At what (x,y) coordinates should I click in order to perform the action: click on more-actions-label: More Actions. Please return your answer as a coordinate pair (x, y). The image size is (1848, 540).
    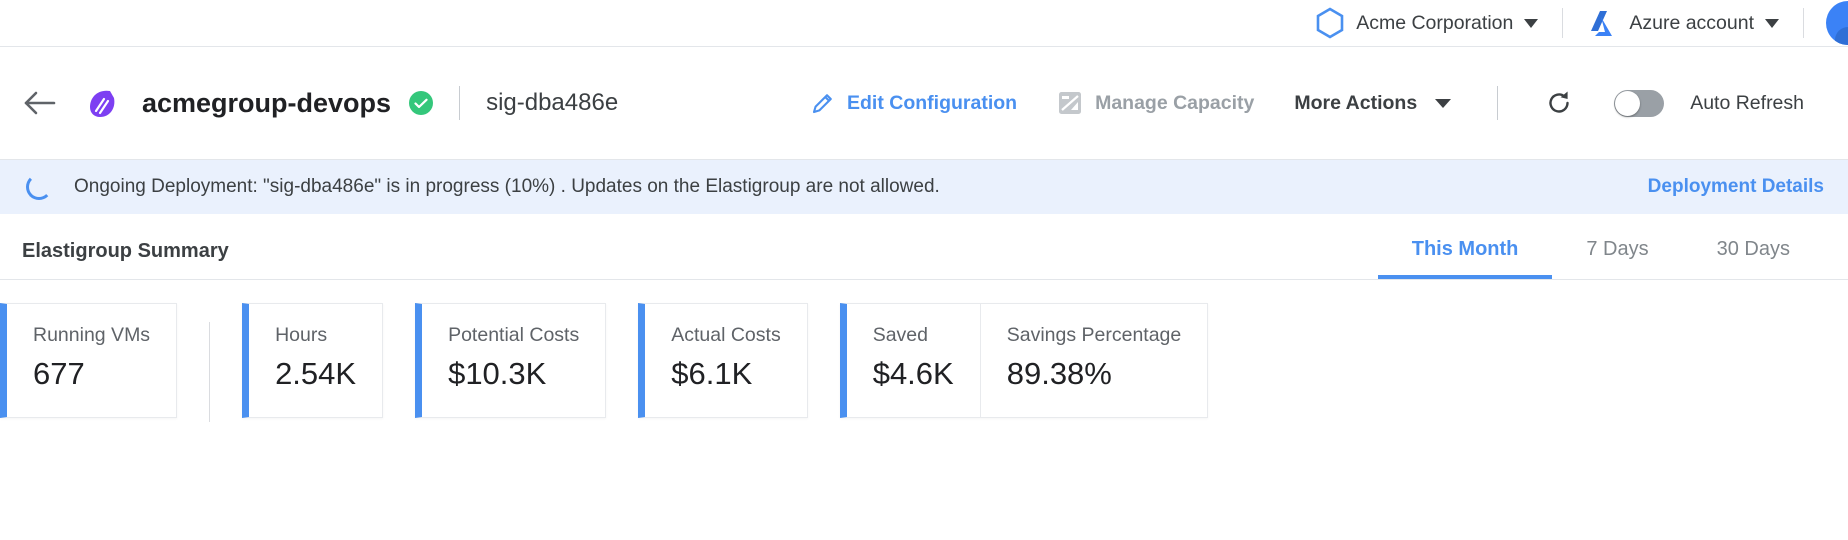
    Looking at the image, I should click on (1356, 102).